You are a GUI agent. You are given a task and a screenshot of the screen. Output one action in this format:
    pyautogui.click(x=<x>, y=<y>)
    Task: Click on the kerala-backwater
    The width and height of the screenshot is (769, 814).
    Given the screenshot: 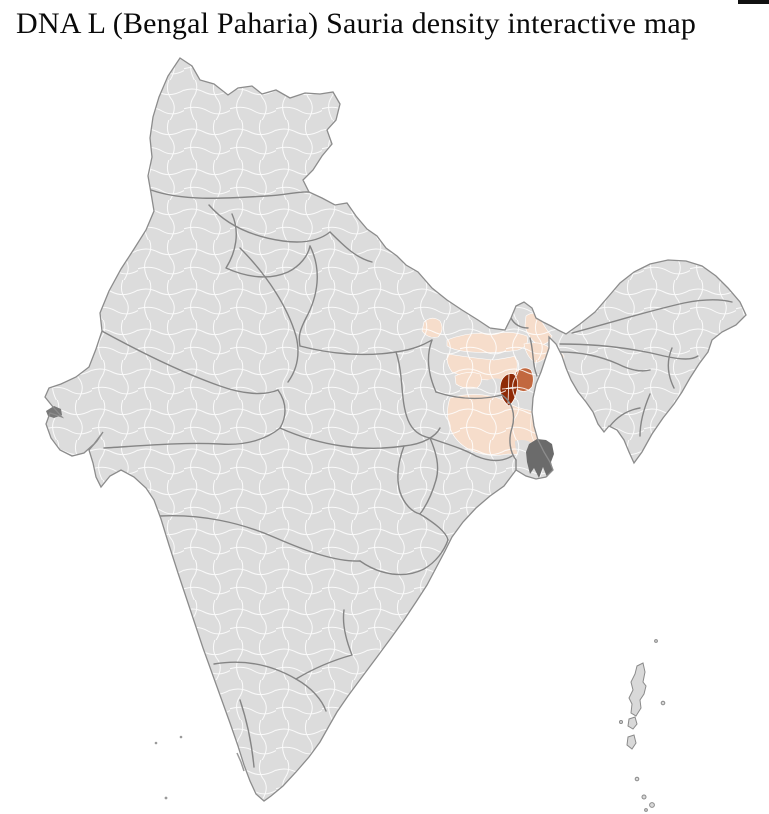 What is the action you would take?
    pyautogui.click(x=240, y=762)
    